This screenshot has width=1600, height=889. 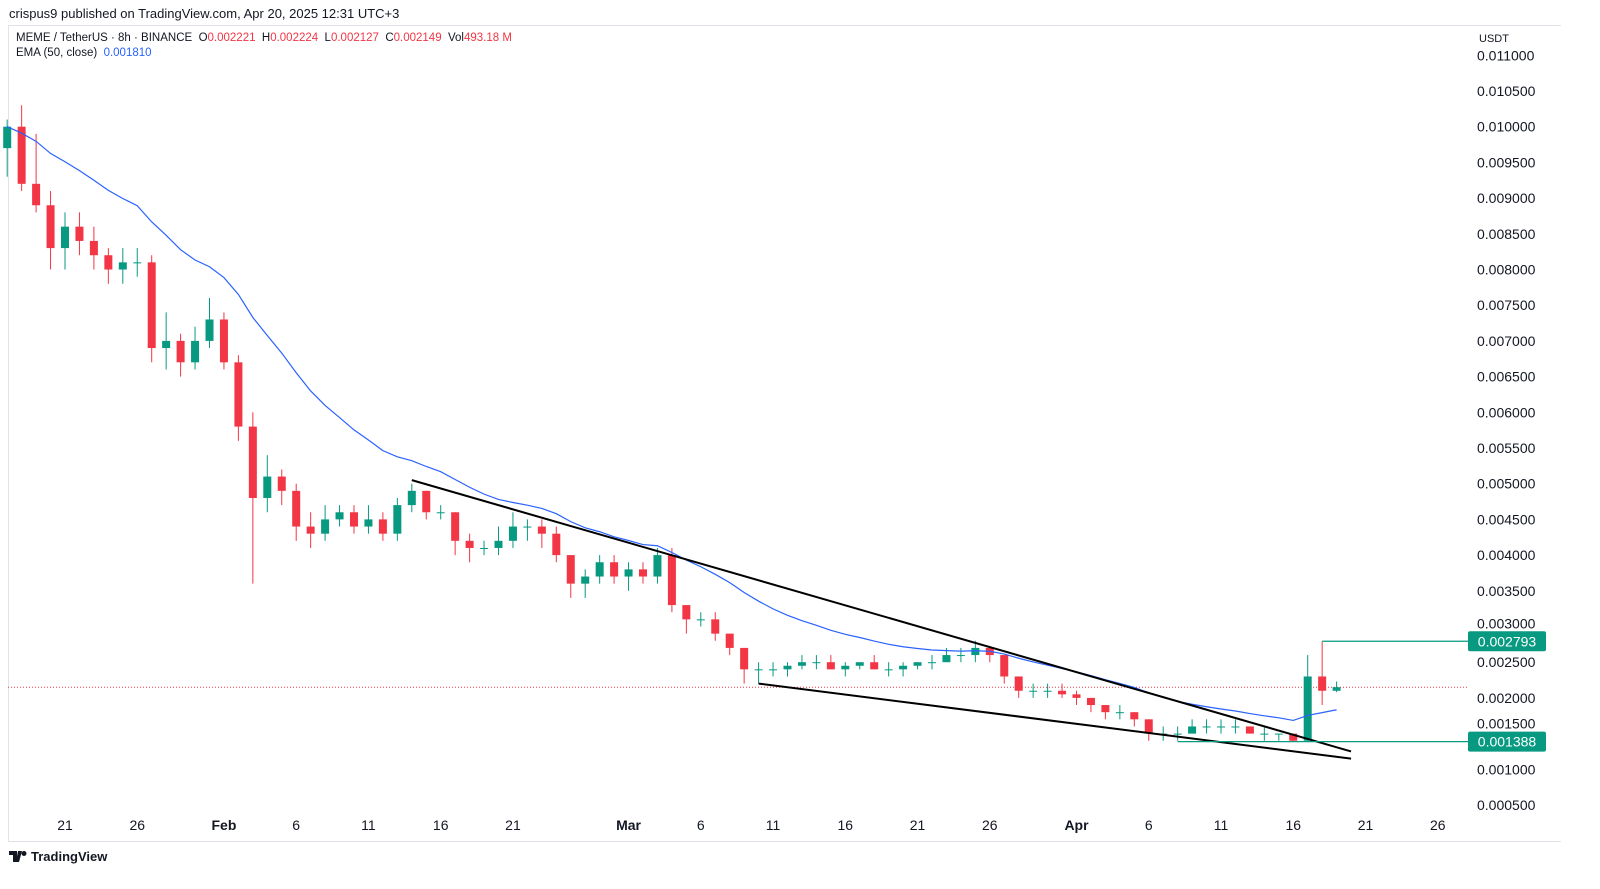 What do you see at coordinates (1076, 825) in the screenshot?
I see `x-tick-label: Apr` at bounding box center [1076, 825].